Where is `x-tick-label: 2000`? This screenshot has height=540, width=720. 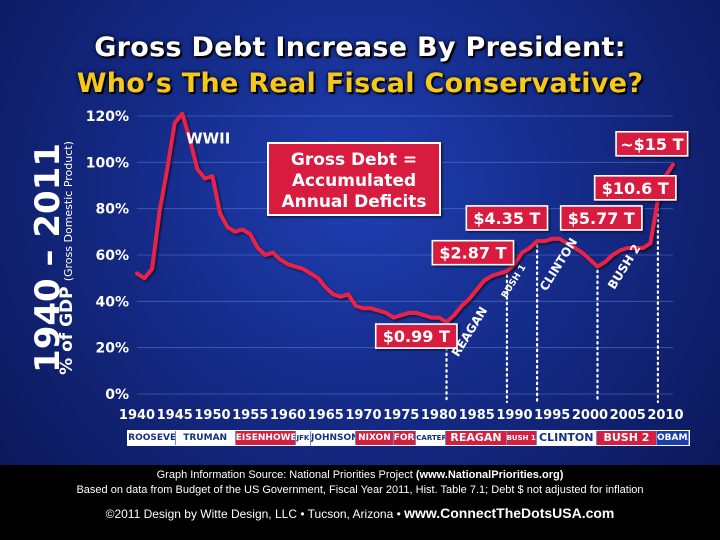 x-tick-label: 2000 is located at coordinates (590, 415).